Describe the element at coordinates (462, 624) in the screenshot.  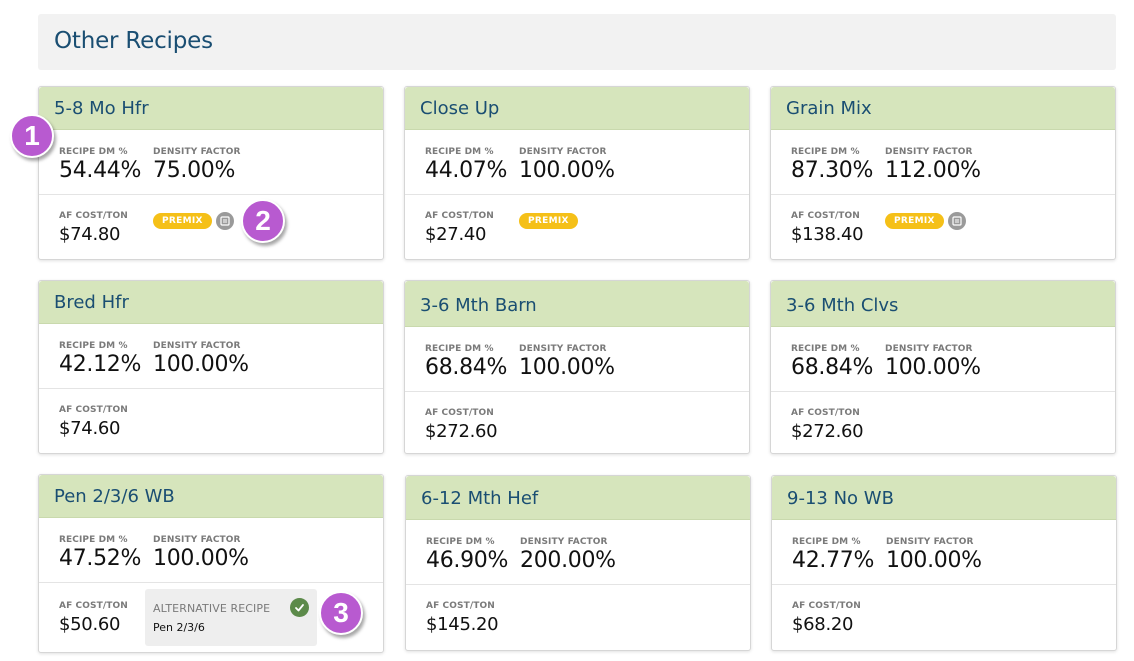
I see `af-cost-value: $145.20` at that location.